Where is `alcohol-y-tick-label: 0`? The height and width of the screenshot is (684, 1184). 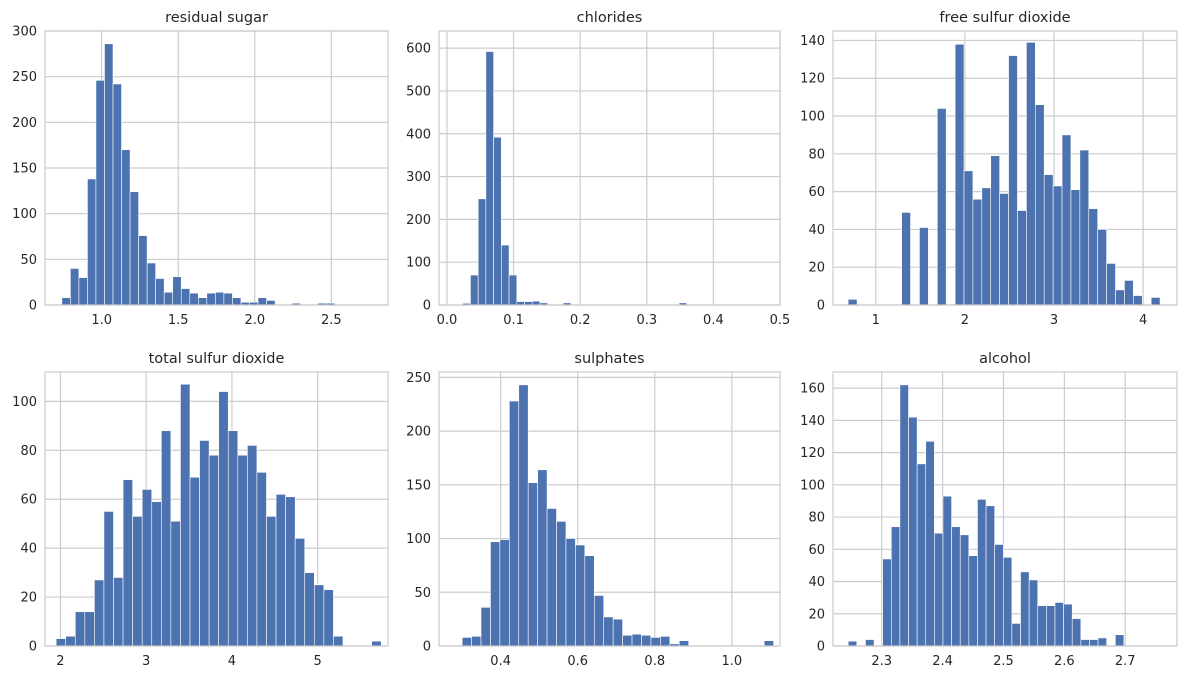 alcohol-y-tick-label: 0 is located at coordinates (821, 647).